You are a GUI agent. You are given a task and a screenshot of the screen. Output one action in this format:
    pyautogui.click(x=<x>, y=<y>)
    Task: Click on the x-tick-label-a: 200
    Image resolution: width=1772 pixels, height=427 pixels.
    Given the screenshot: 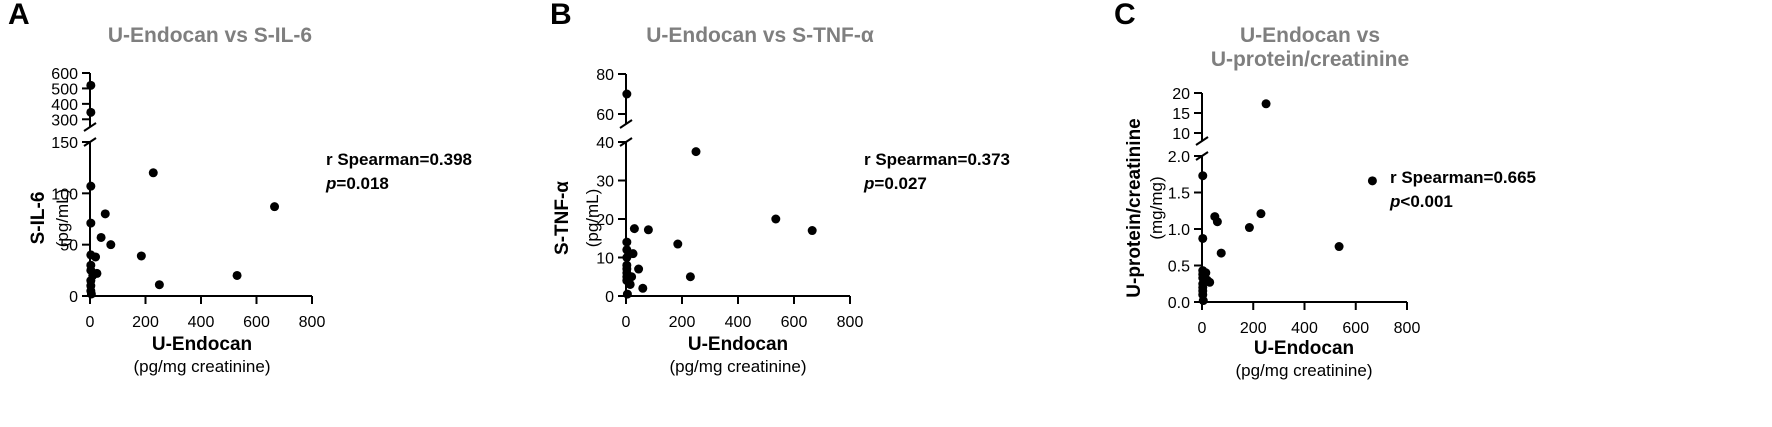 What is the action you would take?
    pyautogui.click(x=145, y=322)
    